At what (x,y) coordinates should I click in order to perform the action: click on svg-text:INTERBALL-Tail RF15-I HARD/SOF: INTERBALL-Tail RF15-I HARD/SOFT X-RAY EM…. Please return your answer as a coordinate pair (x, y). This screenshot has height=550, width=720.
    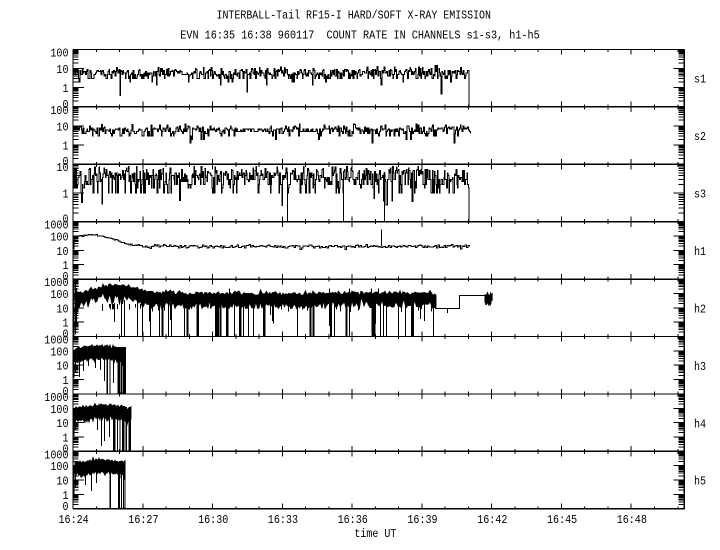
    Looking at the image, I should click on (354, 16).